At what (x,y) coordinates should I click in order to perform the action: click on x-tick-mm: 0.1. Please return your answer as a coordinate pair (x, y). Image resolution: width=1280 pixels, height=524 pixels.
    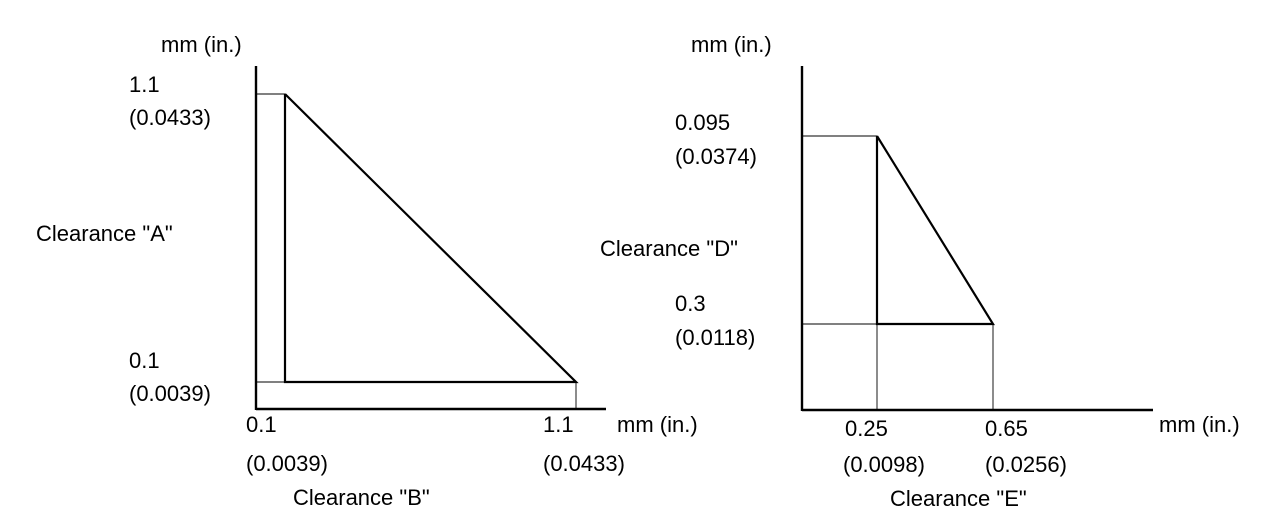
    Looking at the image, I should click on (261, 424).